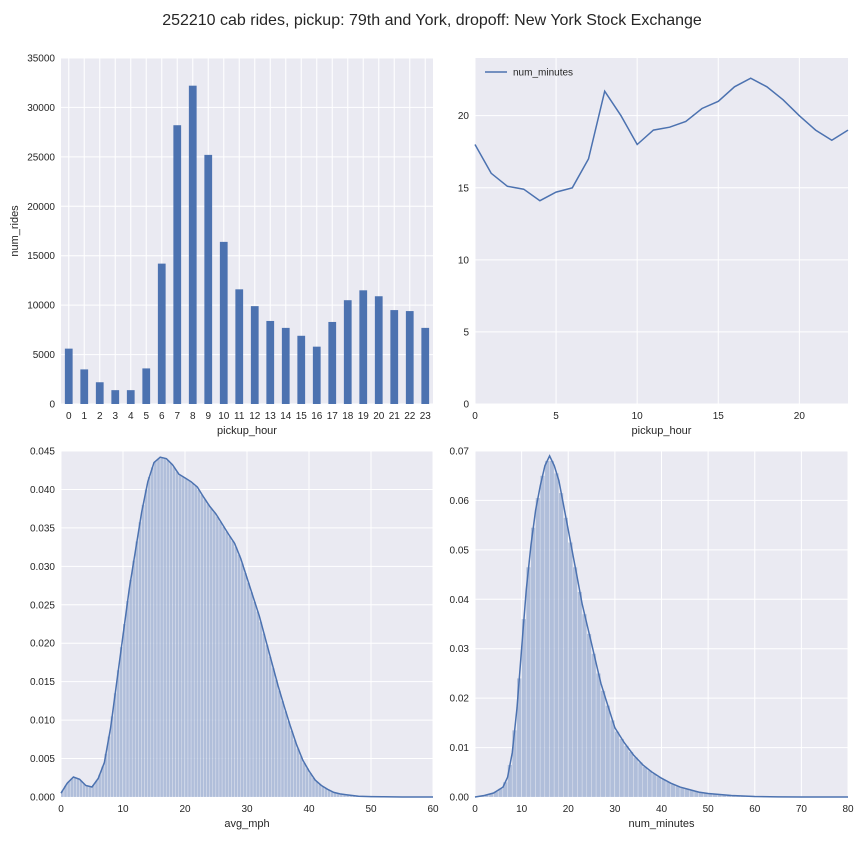 The height and width of the screenshot is (864, 864). I want to click on y-axis-label: num_rides, so click(15, 231).